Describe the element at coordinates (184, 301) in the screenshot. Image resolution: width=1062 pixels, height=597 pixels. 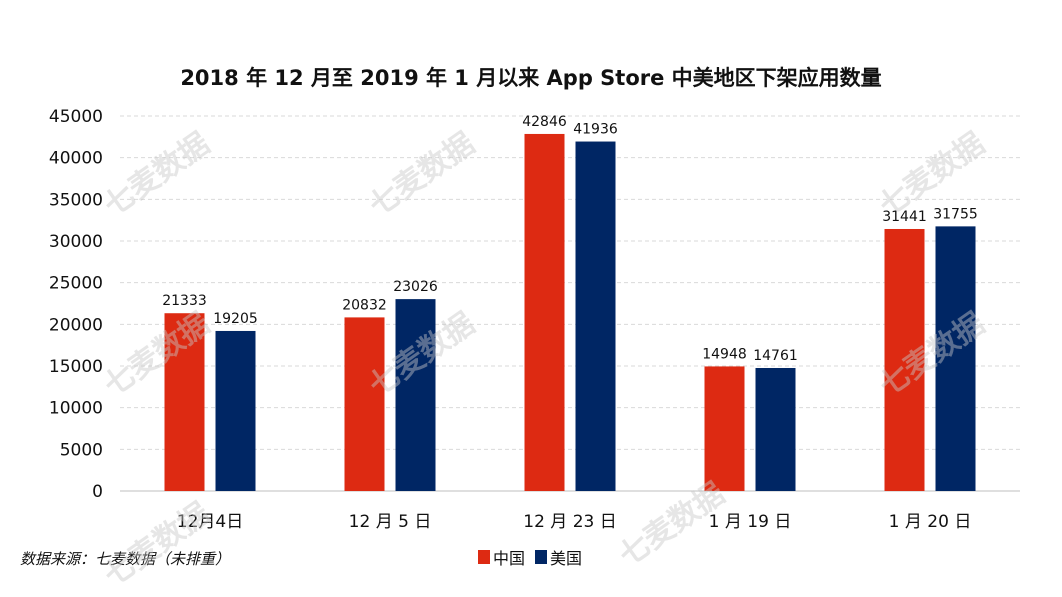
I see `data-label: 21333` at that location.